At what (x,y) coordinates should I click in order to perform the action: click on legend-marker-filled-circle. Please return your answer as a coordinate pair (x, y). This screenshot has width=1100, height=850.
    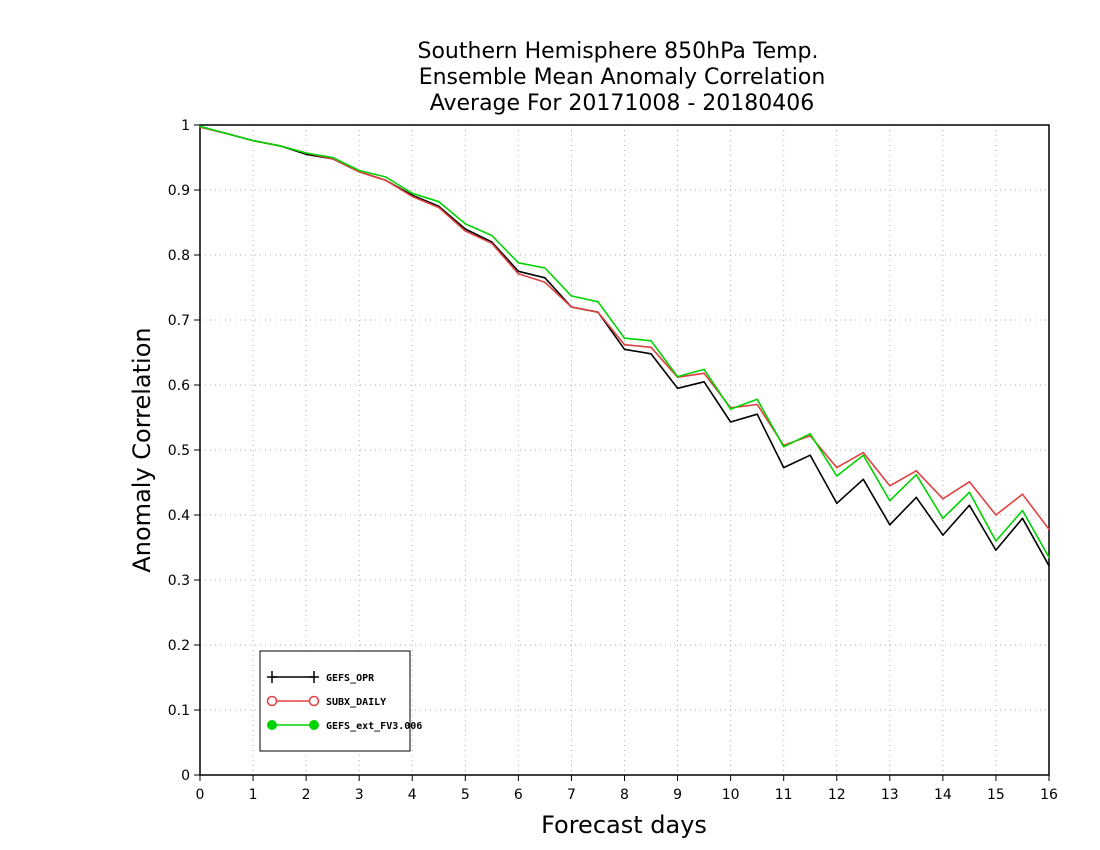
    Looking at the image, I should click on (314, 725).